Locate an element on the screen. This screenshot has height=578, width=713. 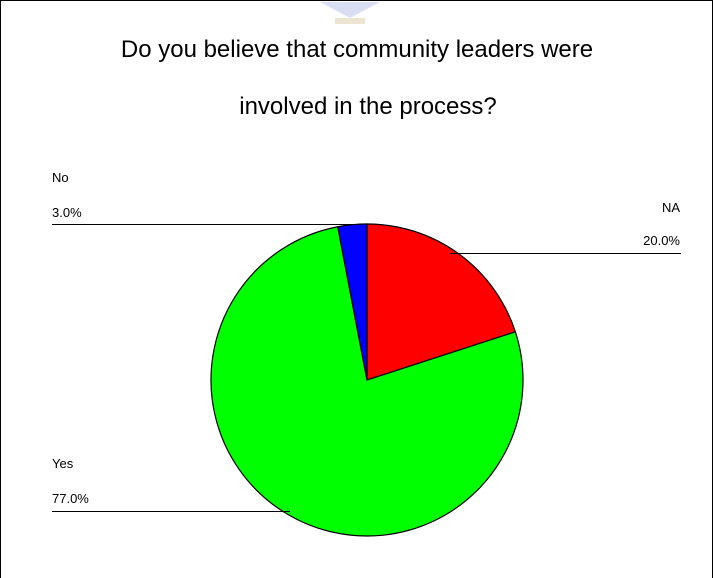
slice-label-yes-name: Yes is located at coordinates (63, 463).